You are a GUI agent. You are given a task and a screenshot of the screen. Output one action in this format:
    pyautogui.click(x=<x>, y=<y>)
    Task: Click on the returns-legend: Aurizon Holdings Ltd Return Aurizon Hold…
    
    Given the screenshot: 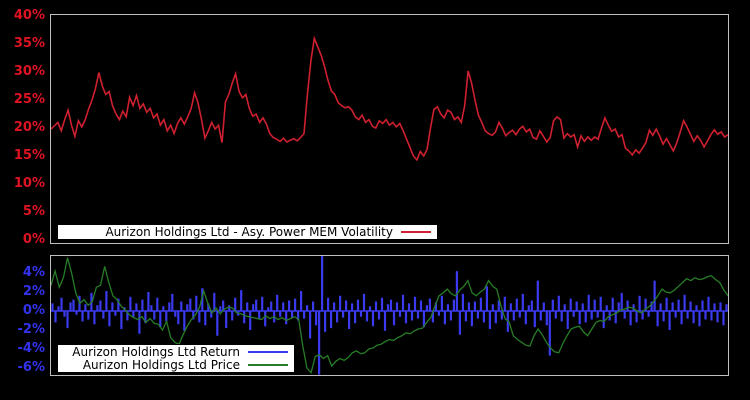 What is the action you would take?
    pyautogui.click(x=176, y=358)
    